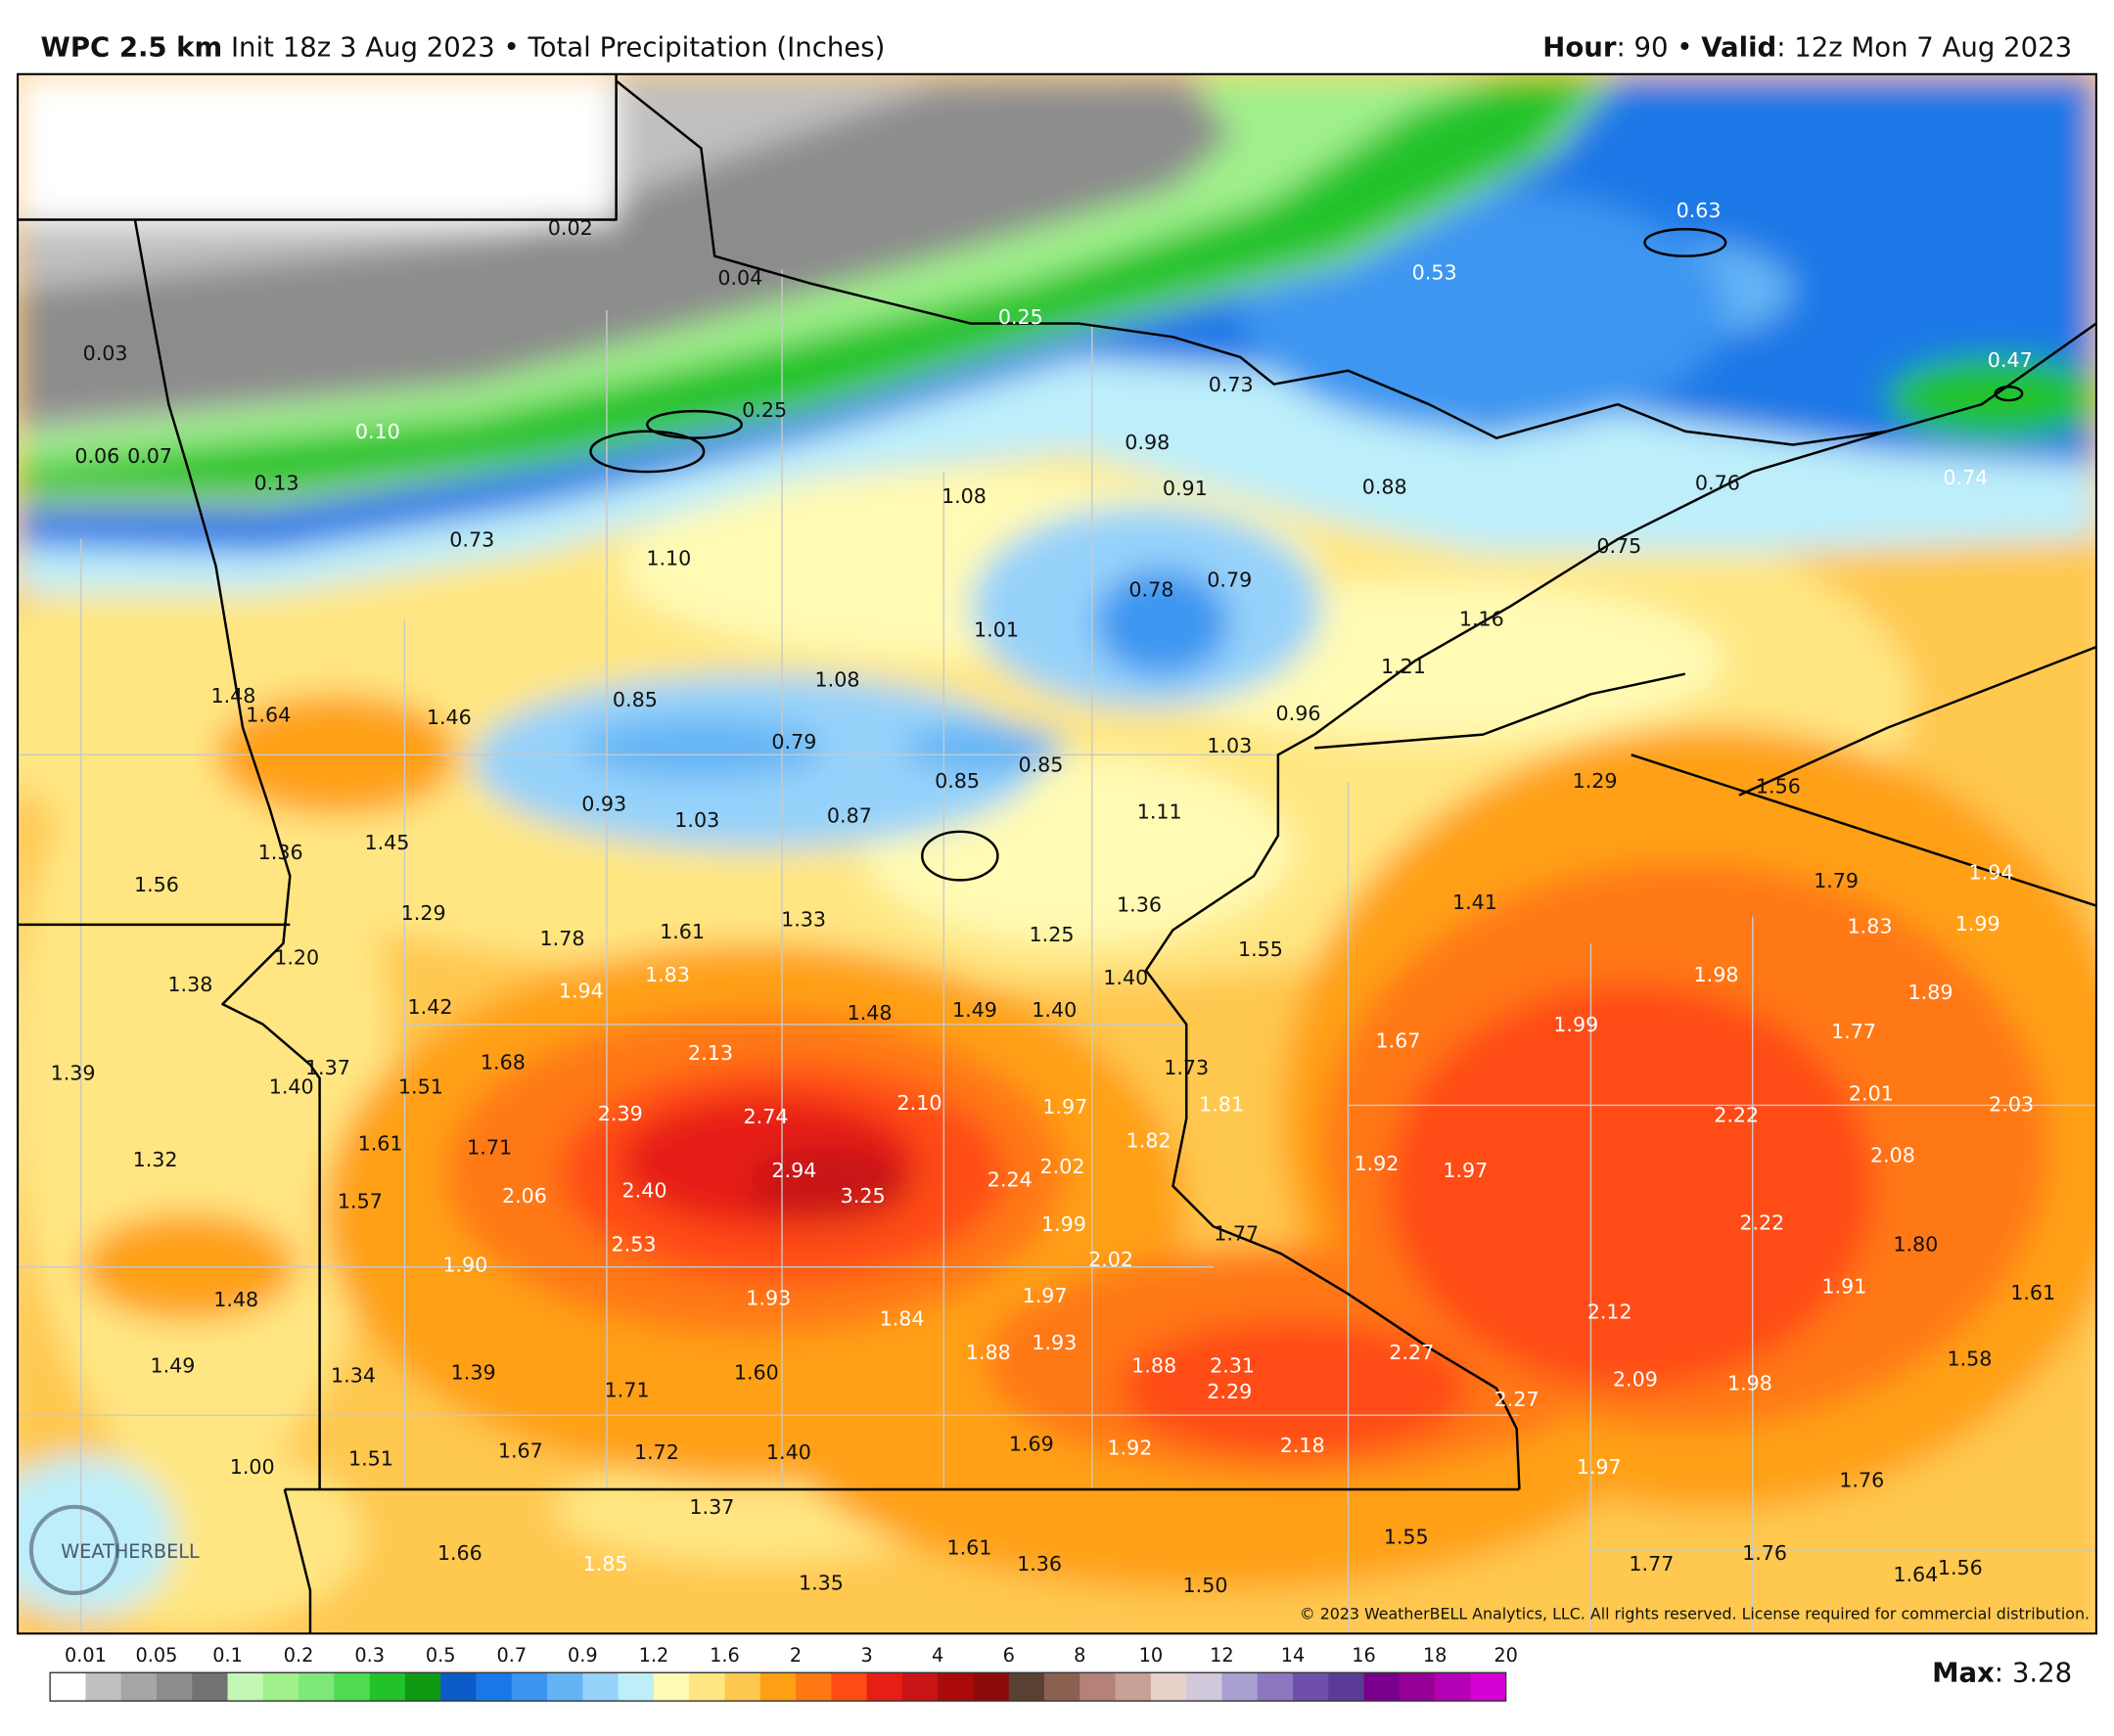  Describe the element at coordinates (1411, 1352) in the screenshot. I see `value-label: 2.27` at that location.